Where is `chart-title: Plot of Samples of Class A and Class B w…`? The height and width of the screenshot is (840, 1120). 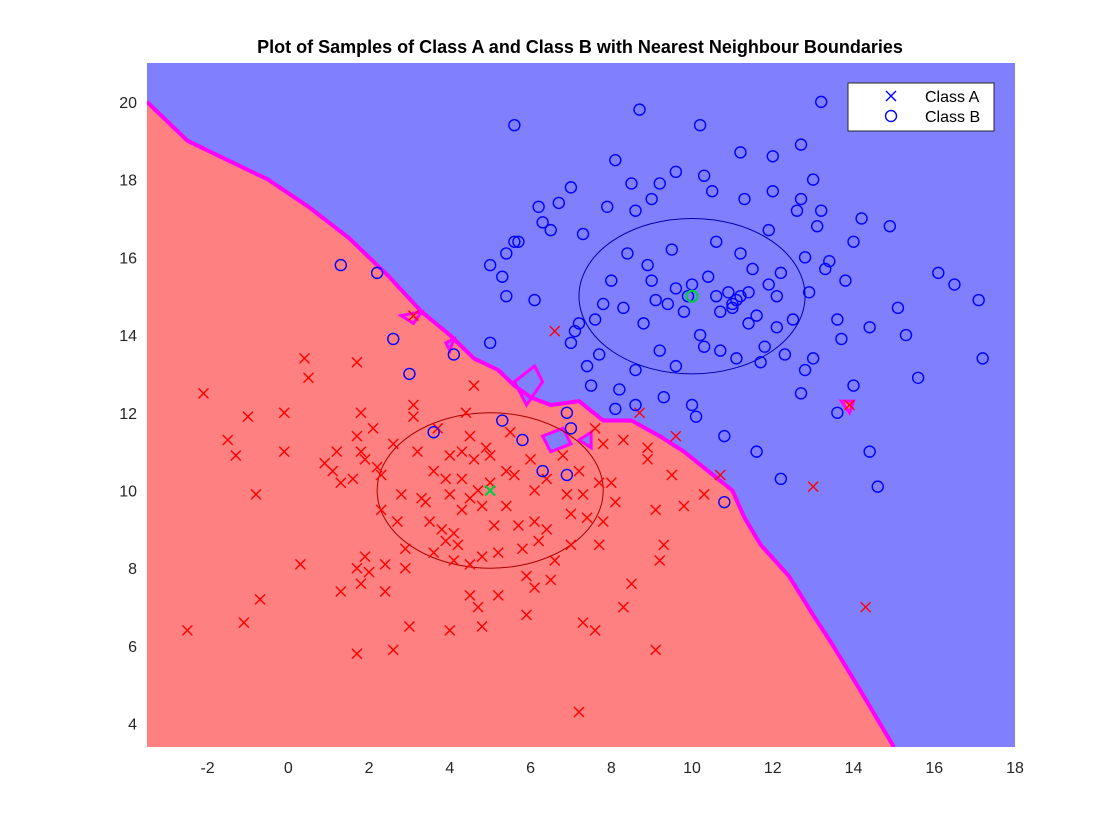 chart-title: Plot of Samples of Class A and Class B w… is located at coordinates (580, 47).